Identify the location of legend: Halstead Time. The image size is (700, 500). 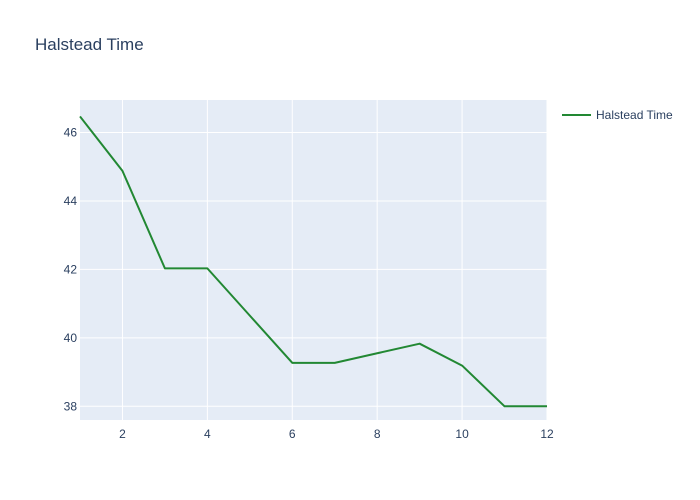
(617, 115).